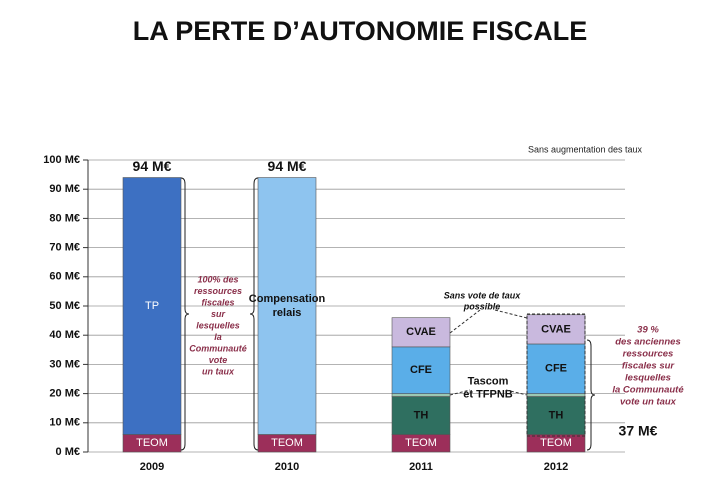  I want to click on annotation: des anciennes, so click(647, 342).